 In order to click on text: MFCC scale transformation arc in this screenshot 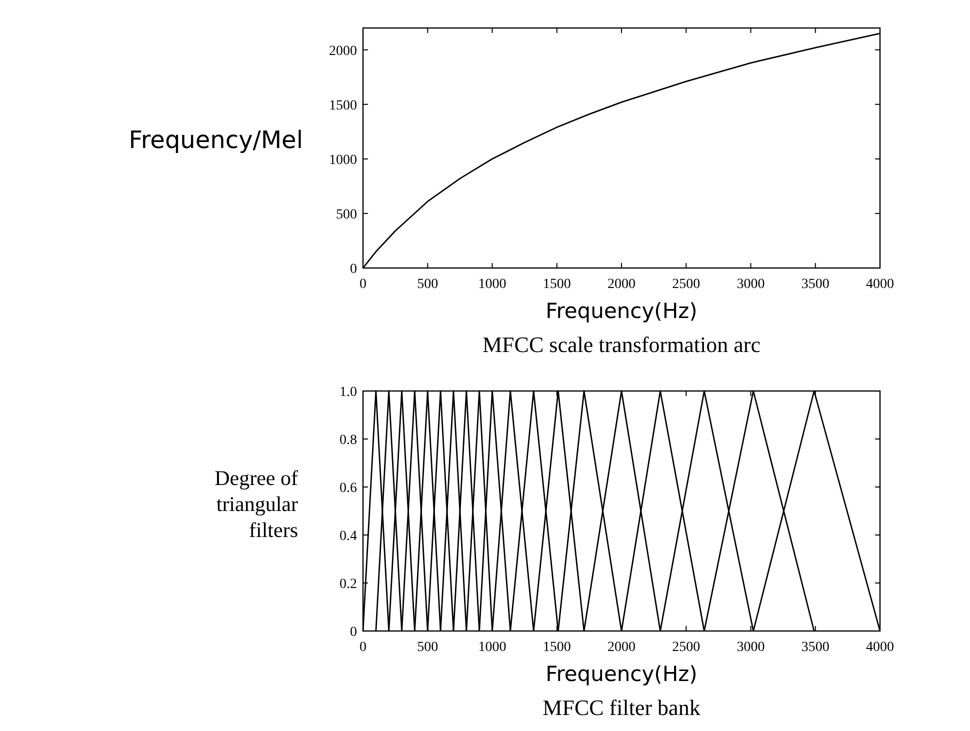, I will do `click(621, 344)`.